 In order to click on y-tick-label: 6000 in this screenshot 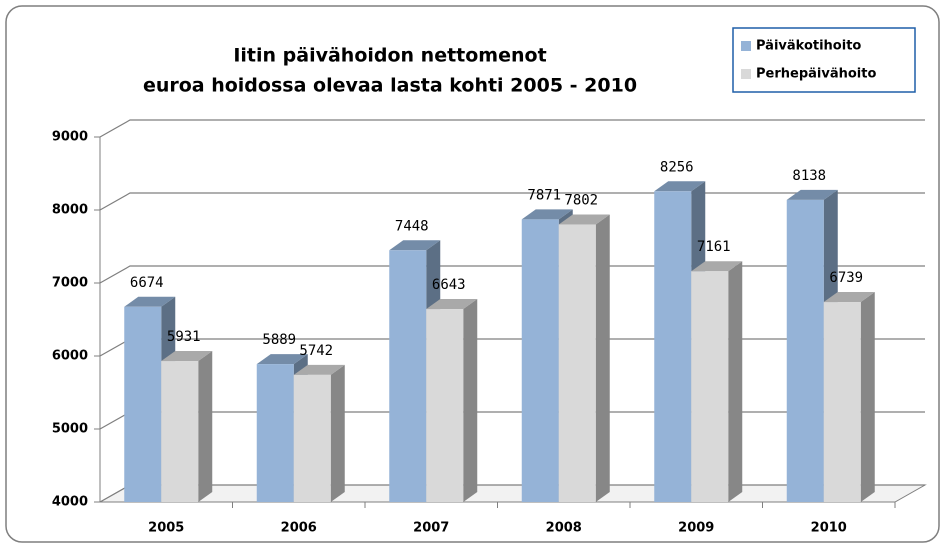, I will do `click(70, 356)`.